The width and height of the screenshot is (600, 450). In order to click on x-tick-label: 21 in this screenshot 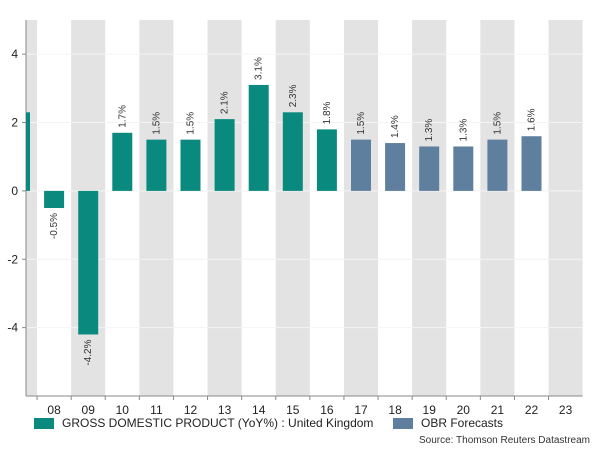, I will do `click(498, 410)`.